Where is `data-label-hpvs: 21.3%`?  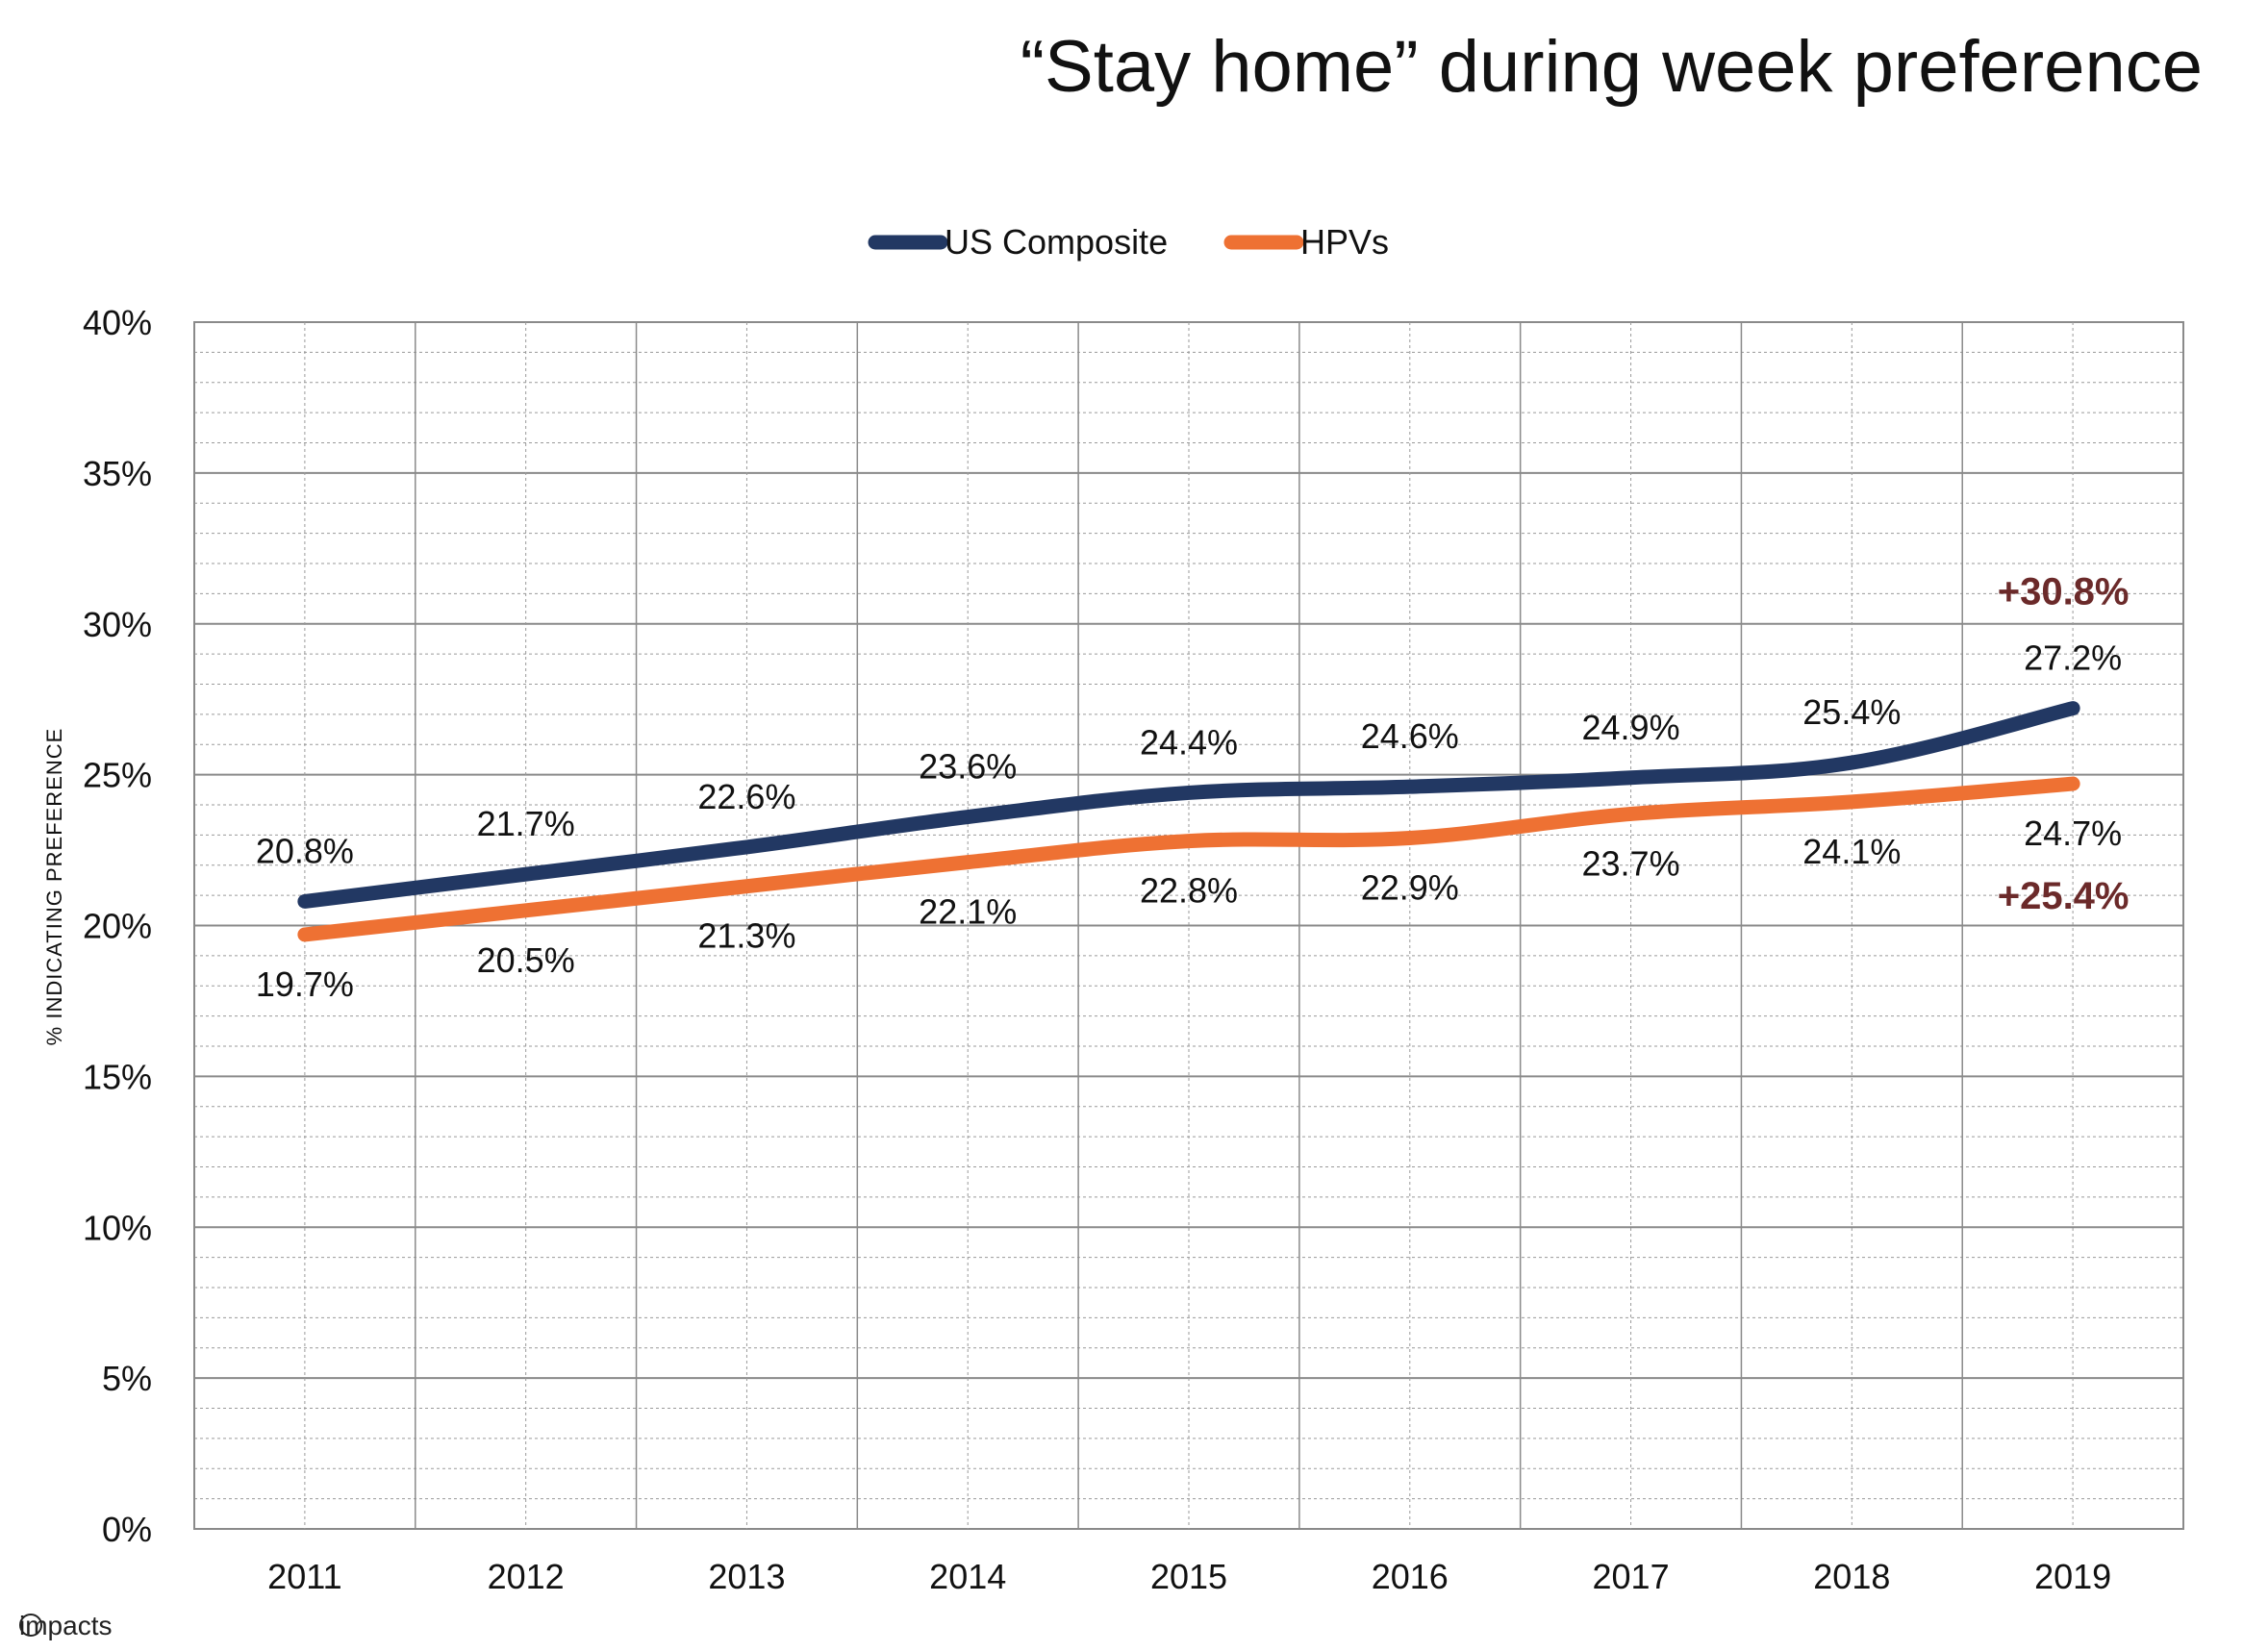 data-label-hpvs: 21.3% is located at coordinates (746, 936).